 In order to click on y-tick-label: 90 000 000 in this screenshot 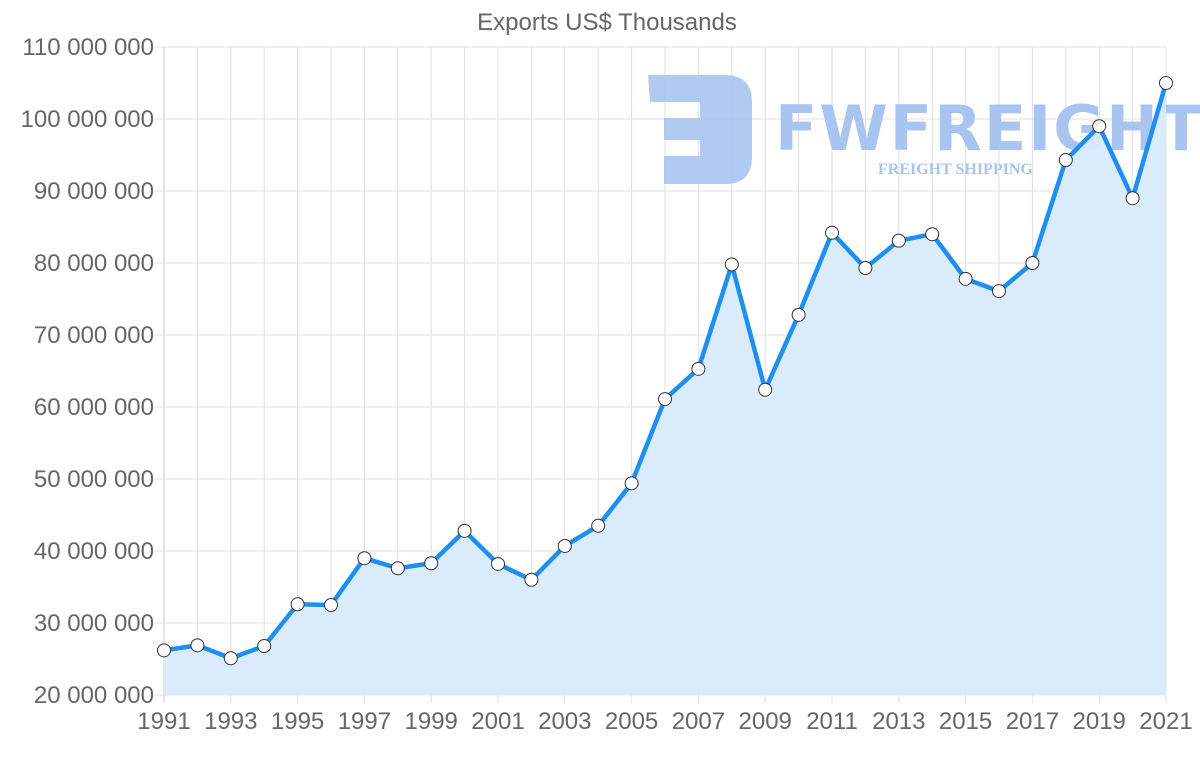, I will do `click(94, 191)`.